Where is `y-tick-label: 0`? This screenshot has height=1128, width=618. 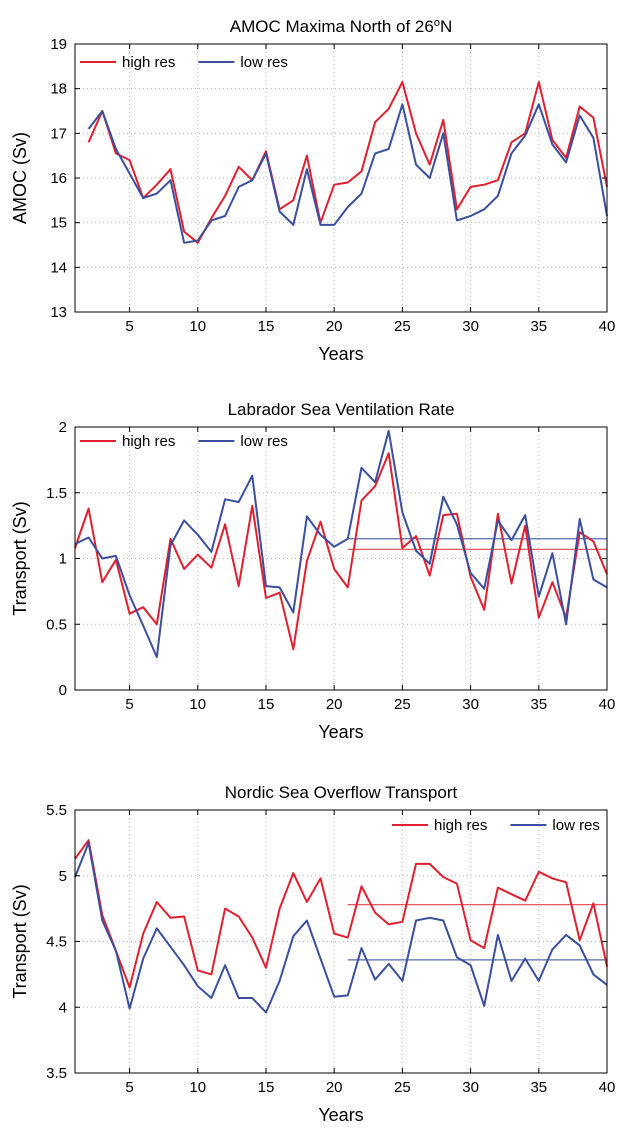
y-tick-label: 0 is located at coordinates (63, 690).